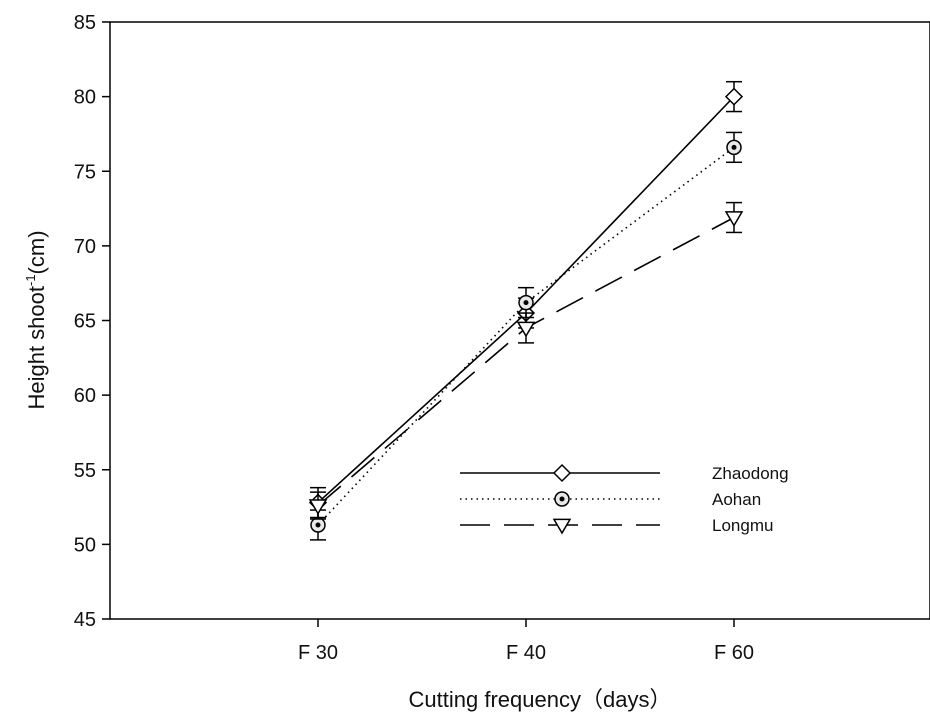  What do you see at coordinates (85, 98) in the screenshot?
I see `y-tick-label: 80` at bounding box center [85, 98].